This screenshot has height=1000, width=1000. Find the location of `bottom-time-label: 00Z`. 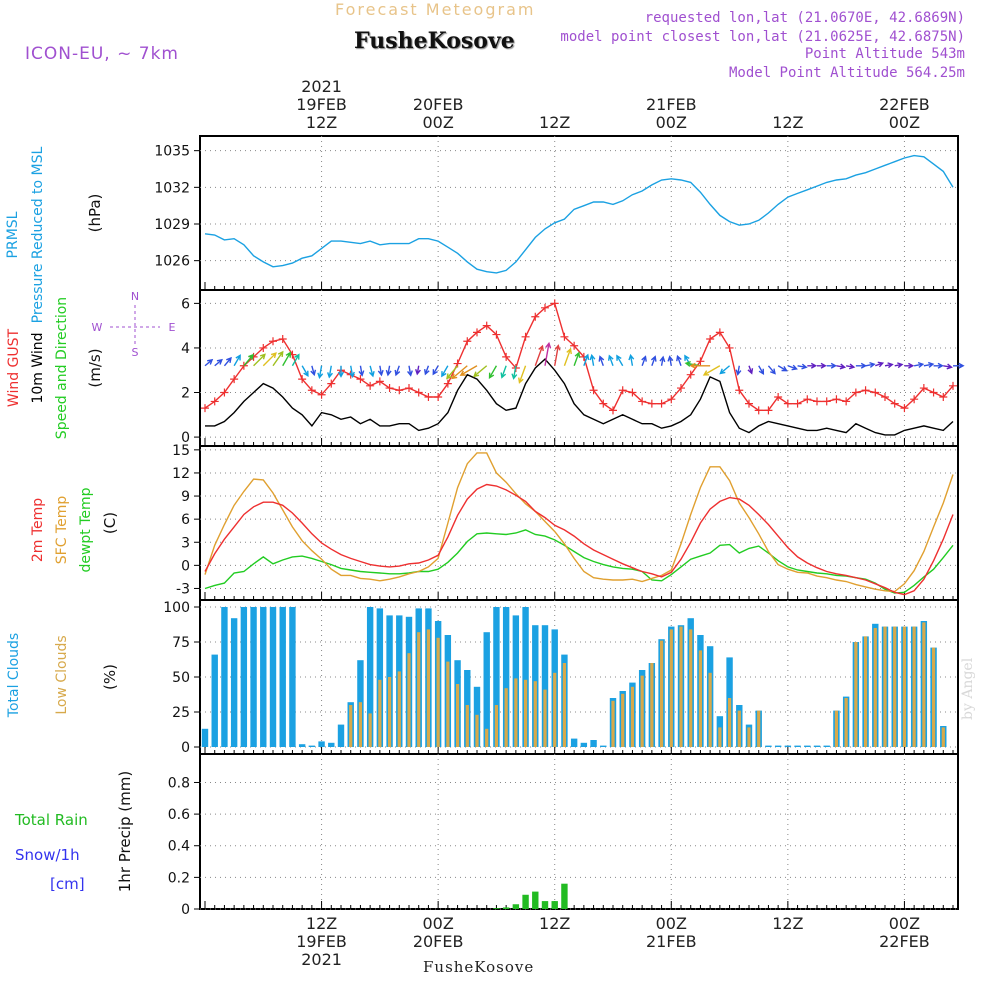

bottom-time-label: 00Z is located at coordinates (437, 923).